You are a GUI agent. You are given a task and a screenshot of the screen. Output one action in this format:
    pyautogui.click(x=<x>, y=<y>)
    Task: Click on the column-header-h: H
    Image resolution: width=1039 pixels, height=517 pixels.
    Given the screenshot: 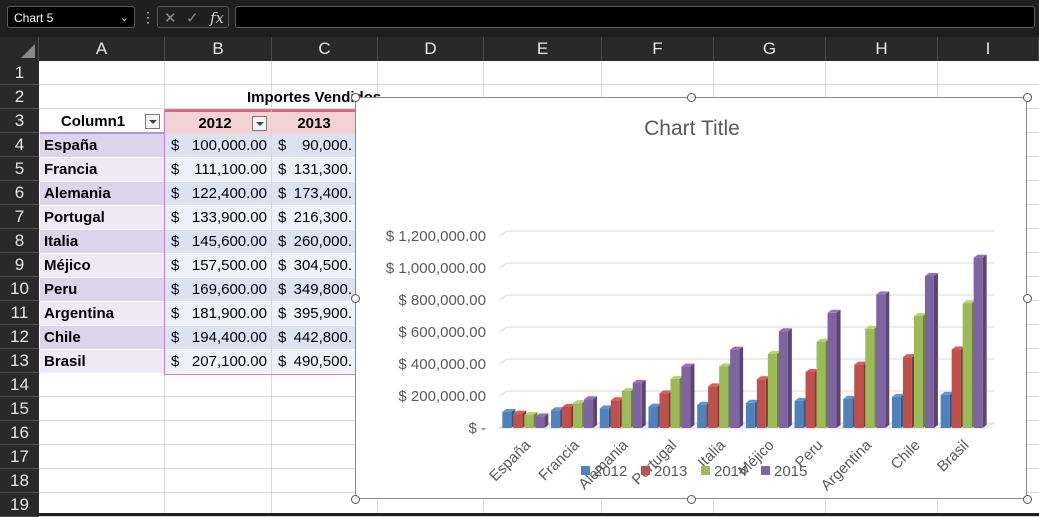 What is the action you would take?
    pyautogui.click(x=882, y=49)
    